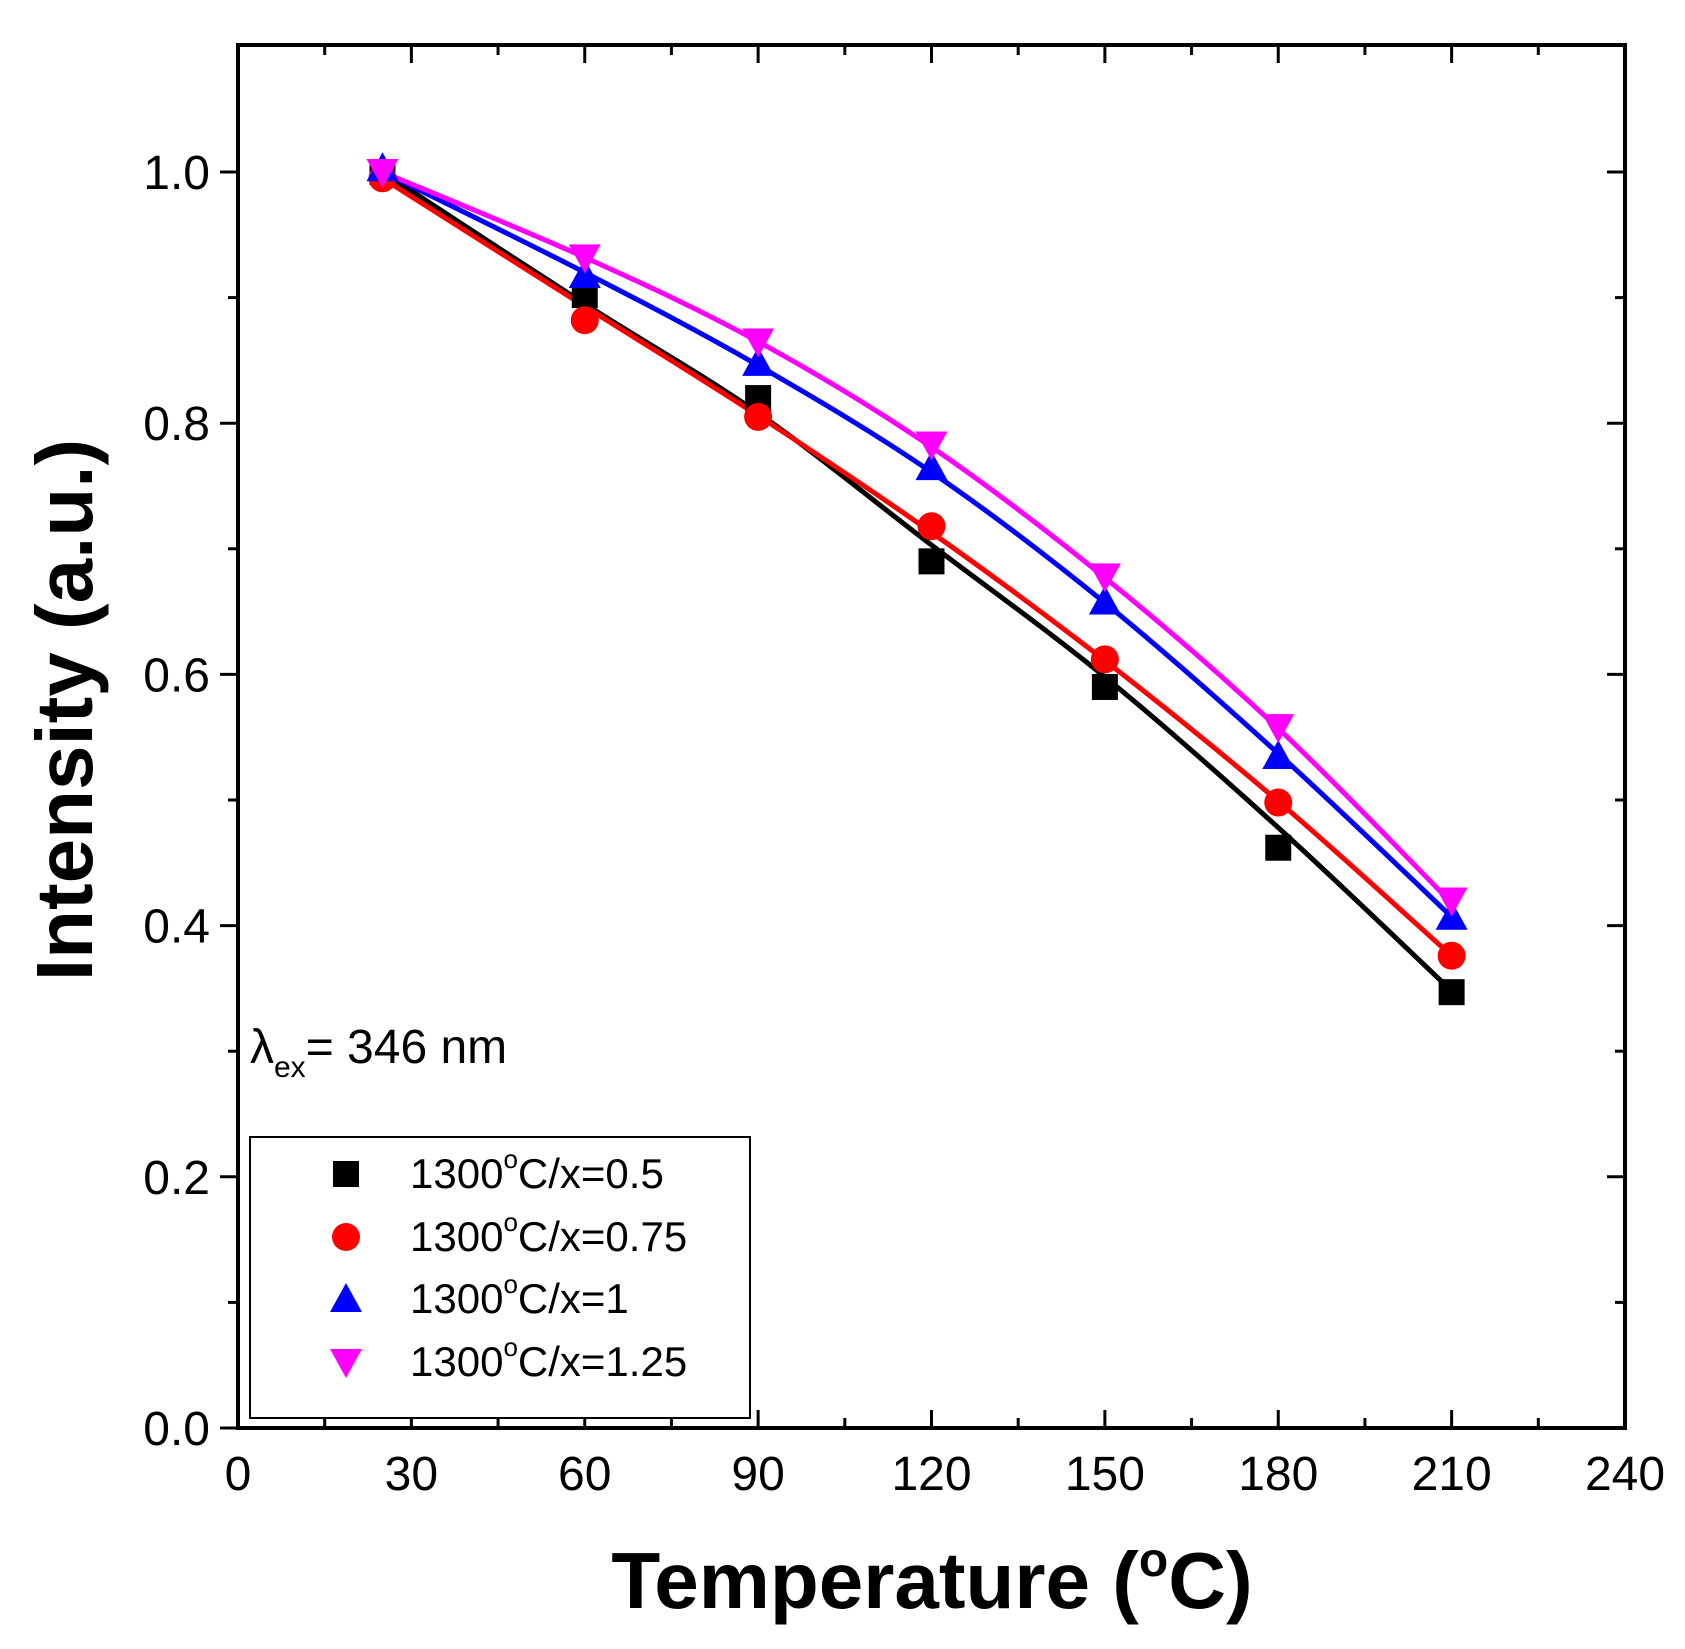  I want to click on x-tick-label: 150, so click(1105, 1474).